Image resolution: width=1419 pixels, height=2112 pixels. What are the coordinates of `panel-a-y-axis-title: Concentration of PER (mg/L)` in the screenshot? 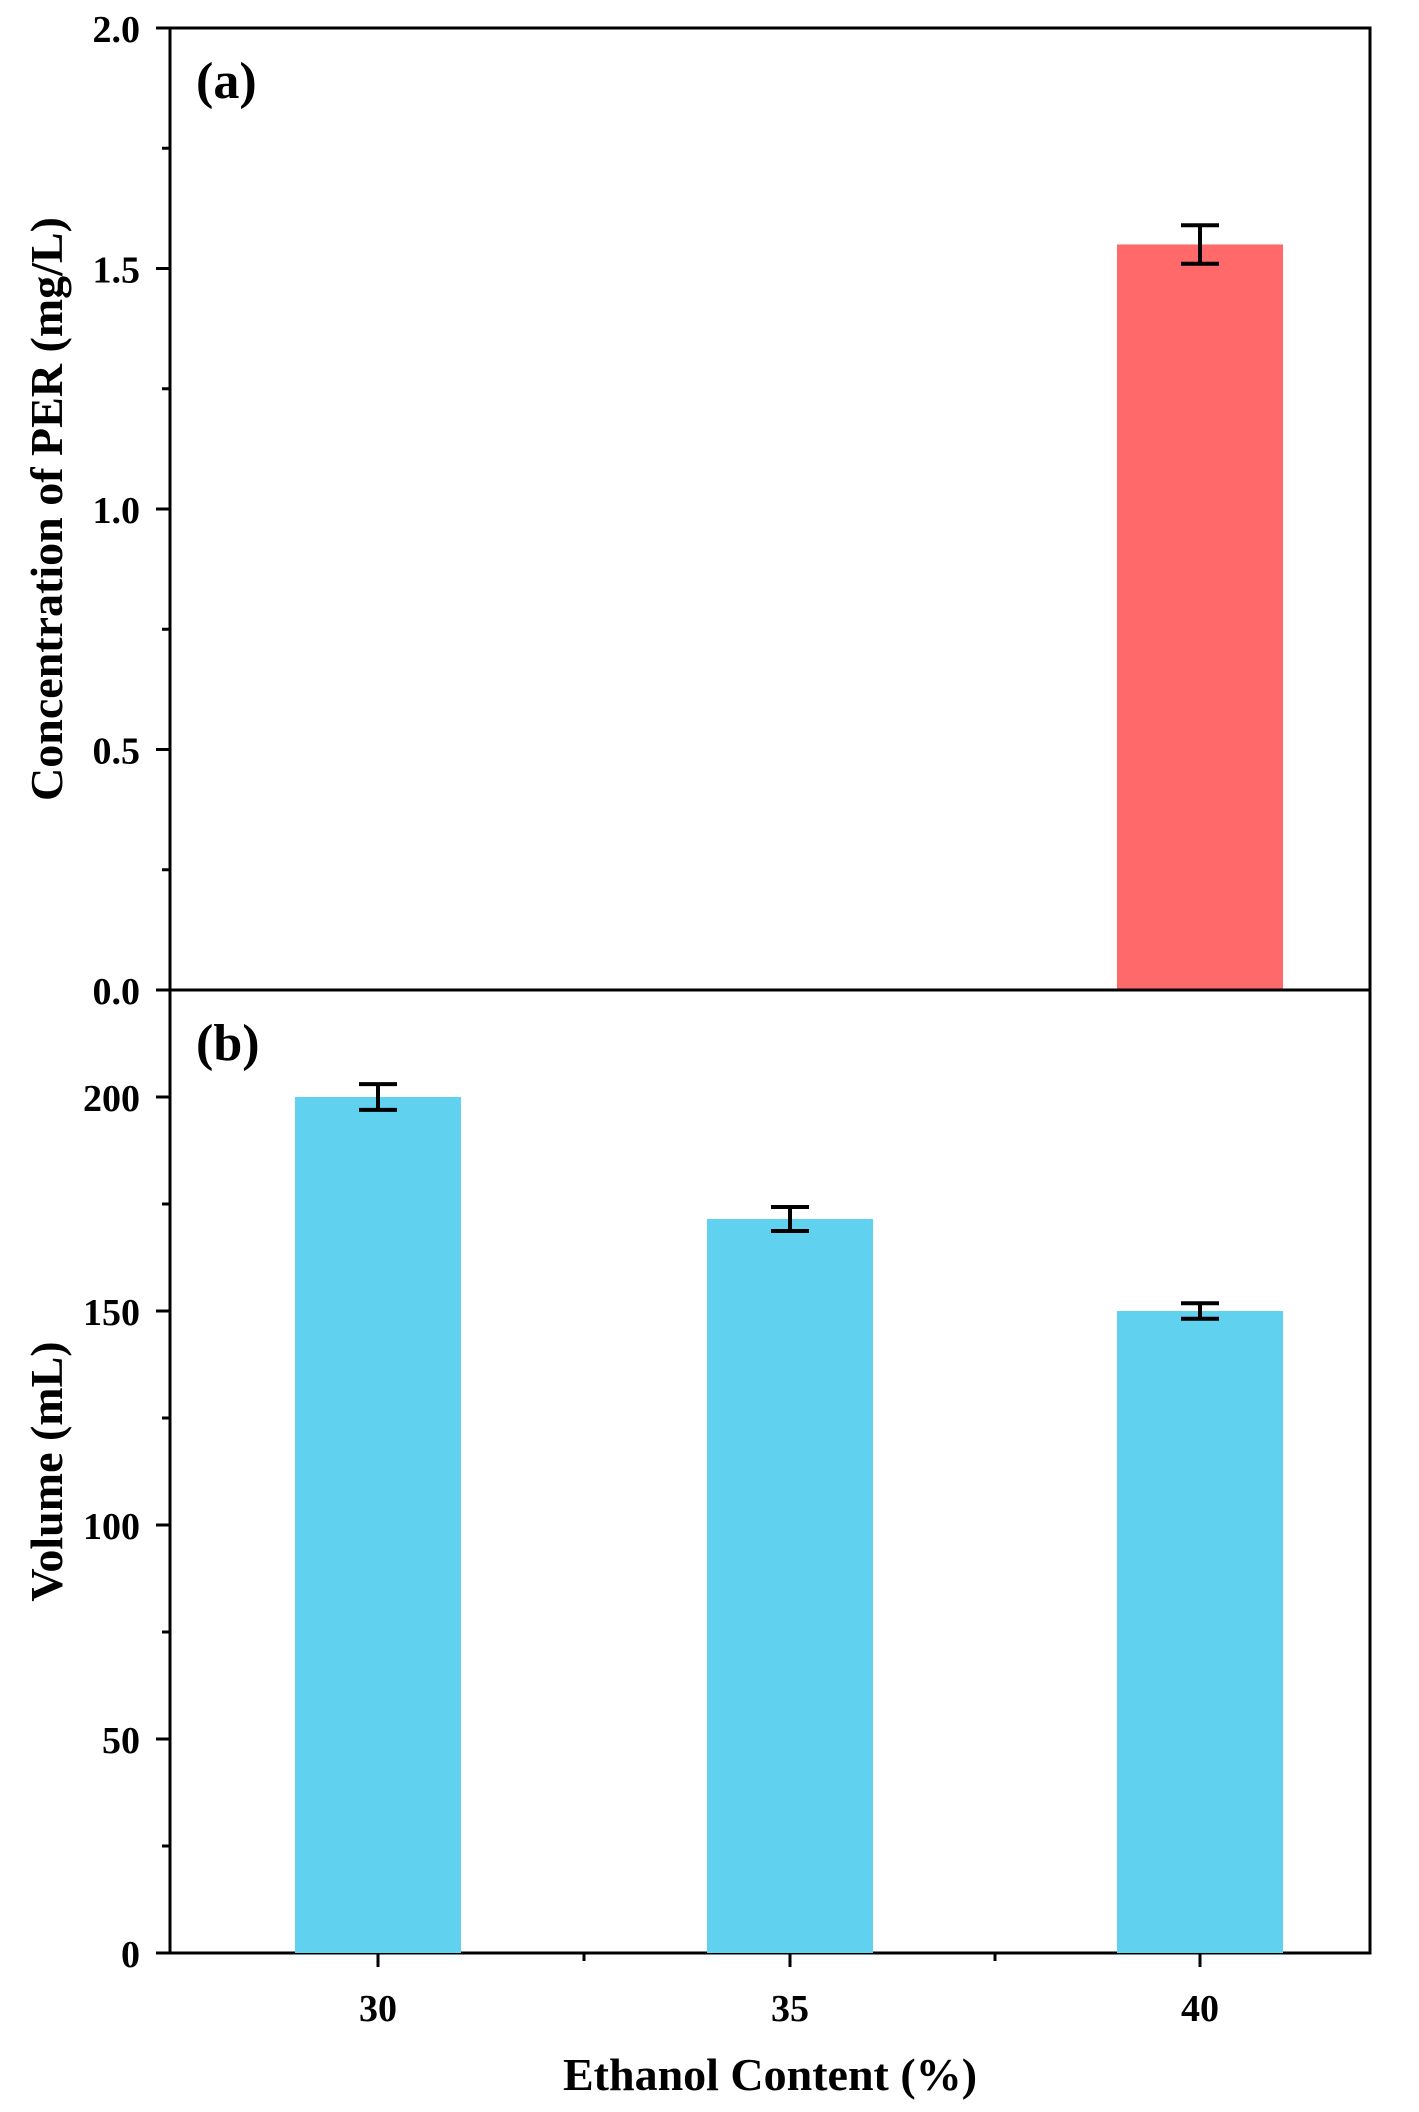 It's located at (46, 509).